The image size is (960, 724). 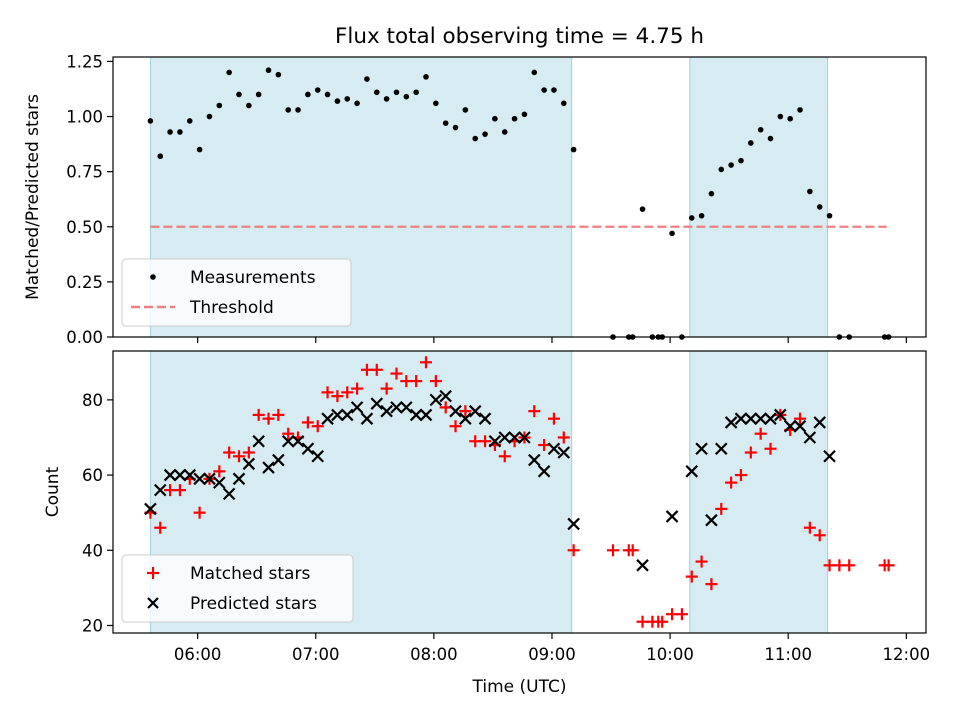 What do you see at coordinates (53, 491) in the screenshot?
I see `bottom-y-axis-label: Count` at bounding box center [53, 491].